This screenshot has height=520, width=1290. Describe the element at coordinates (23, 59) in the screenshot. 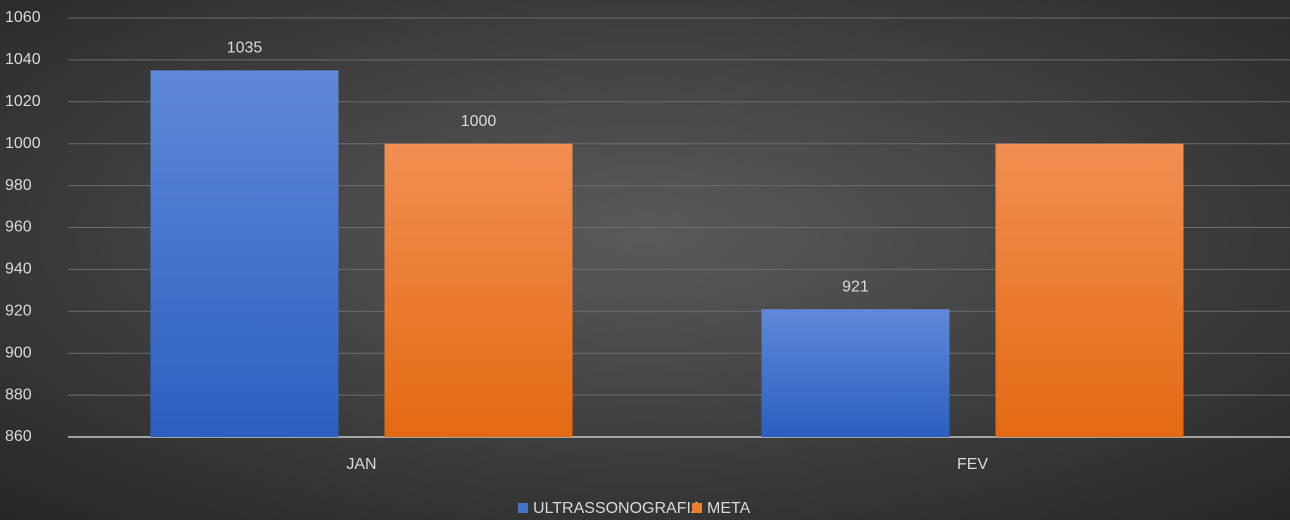

I see `y-tick-label: 1040` at that location.